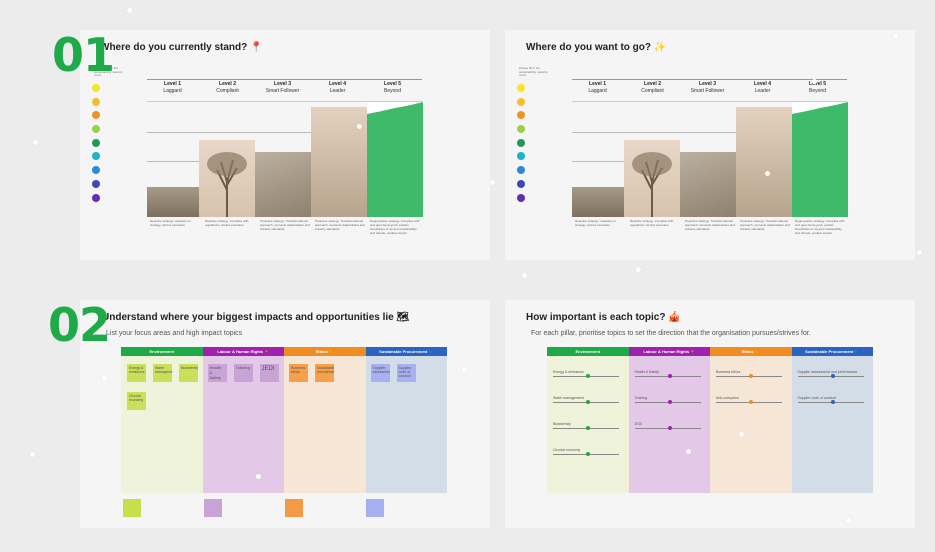  Describe the element at coordinates (217, 373) in the screenshot. I see `sticky-note: Health & Safety` at that location.